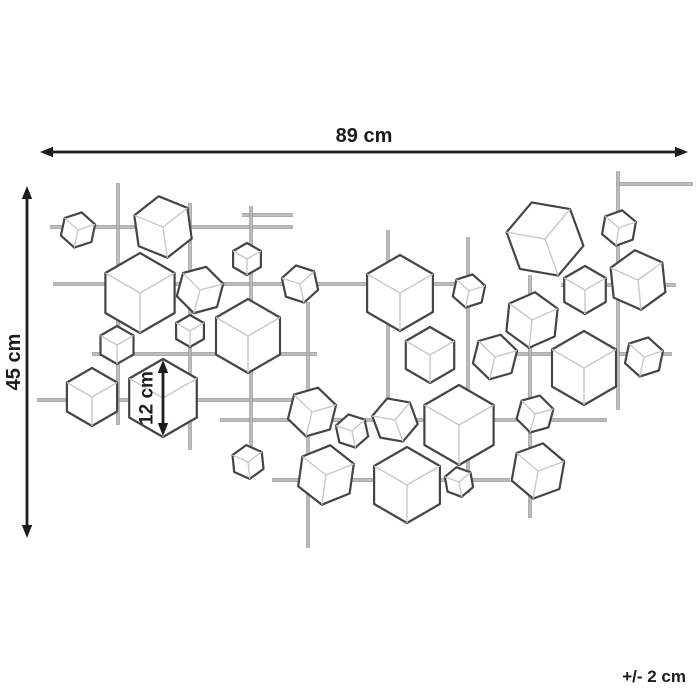  I want to click on height-arrow, so click(27, 362).